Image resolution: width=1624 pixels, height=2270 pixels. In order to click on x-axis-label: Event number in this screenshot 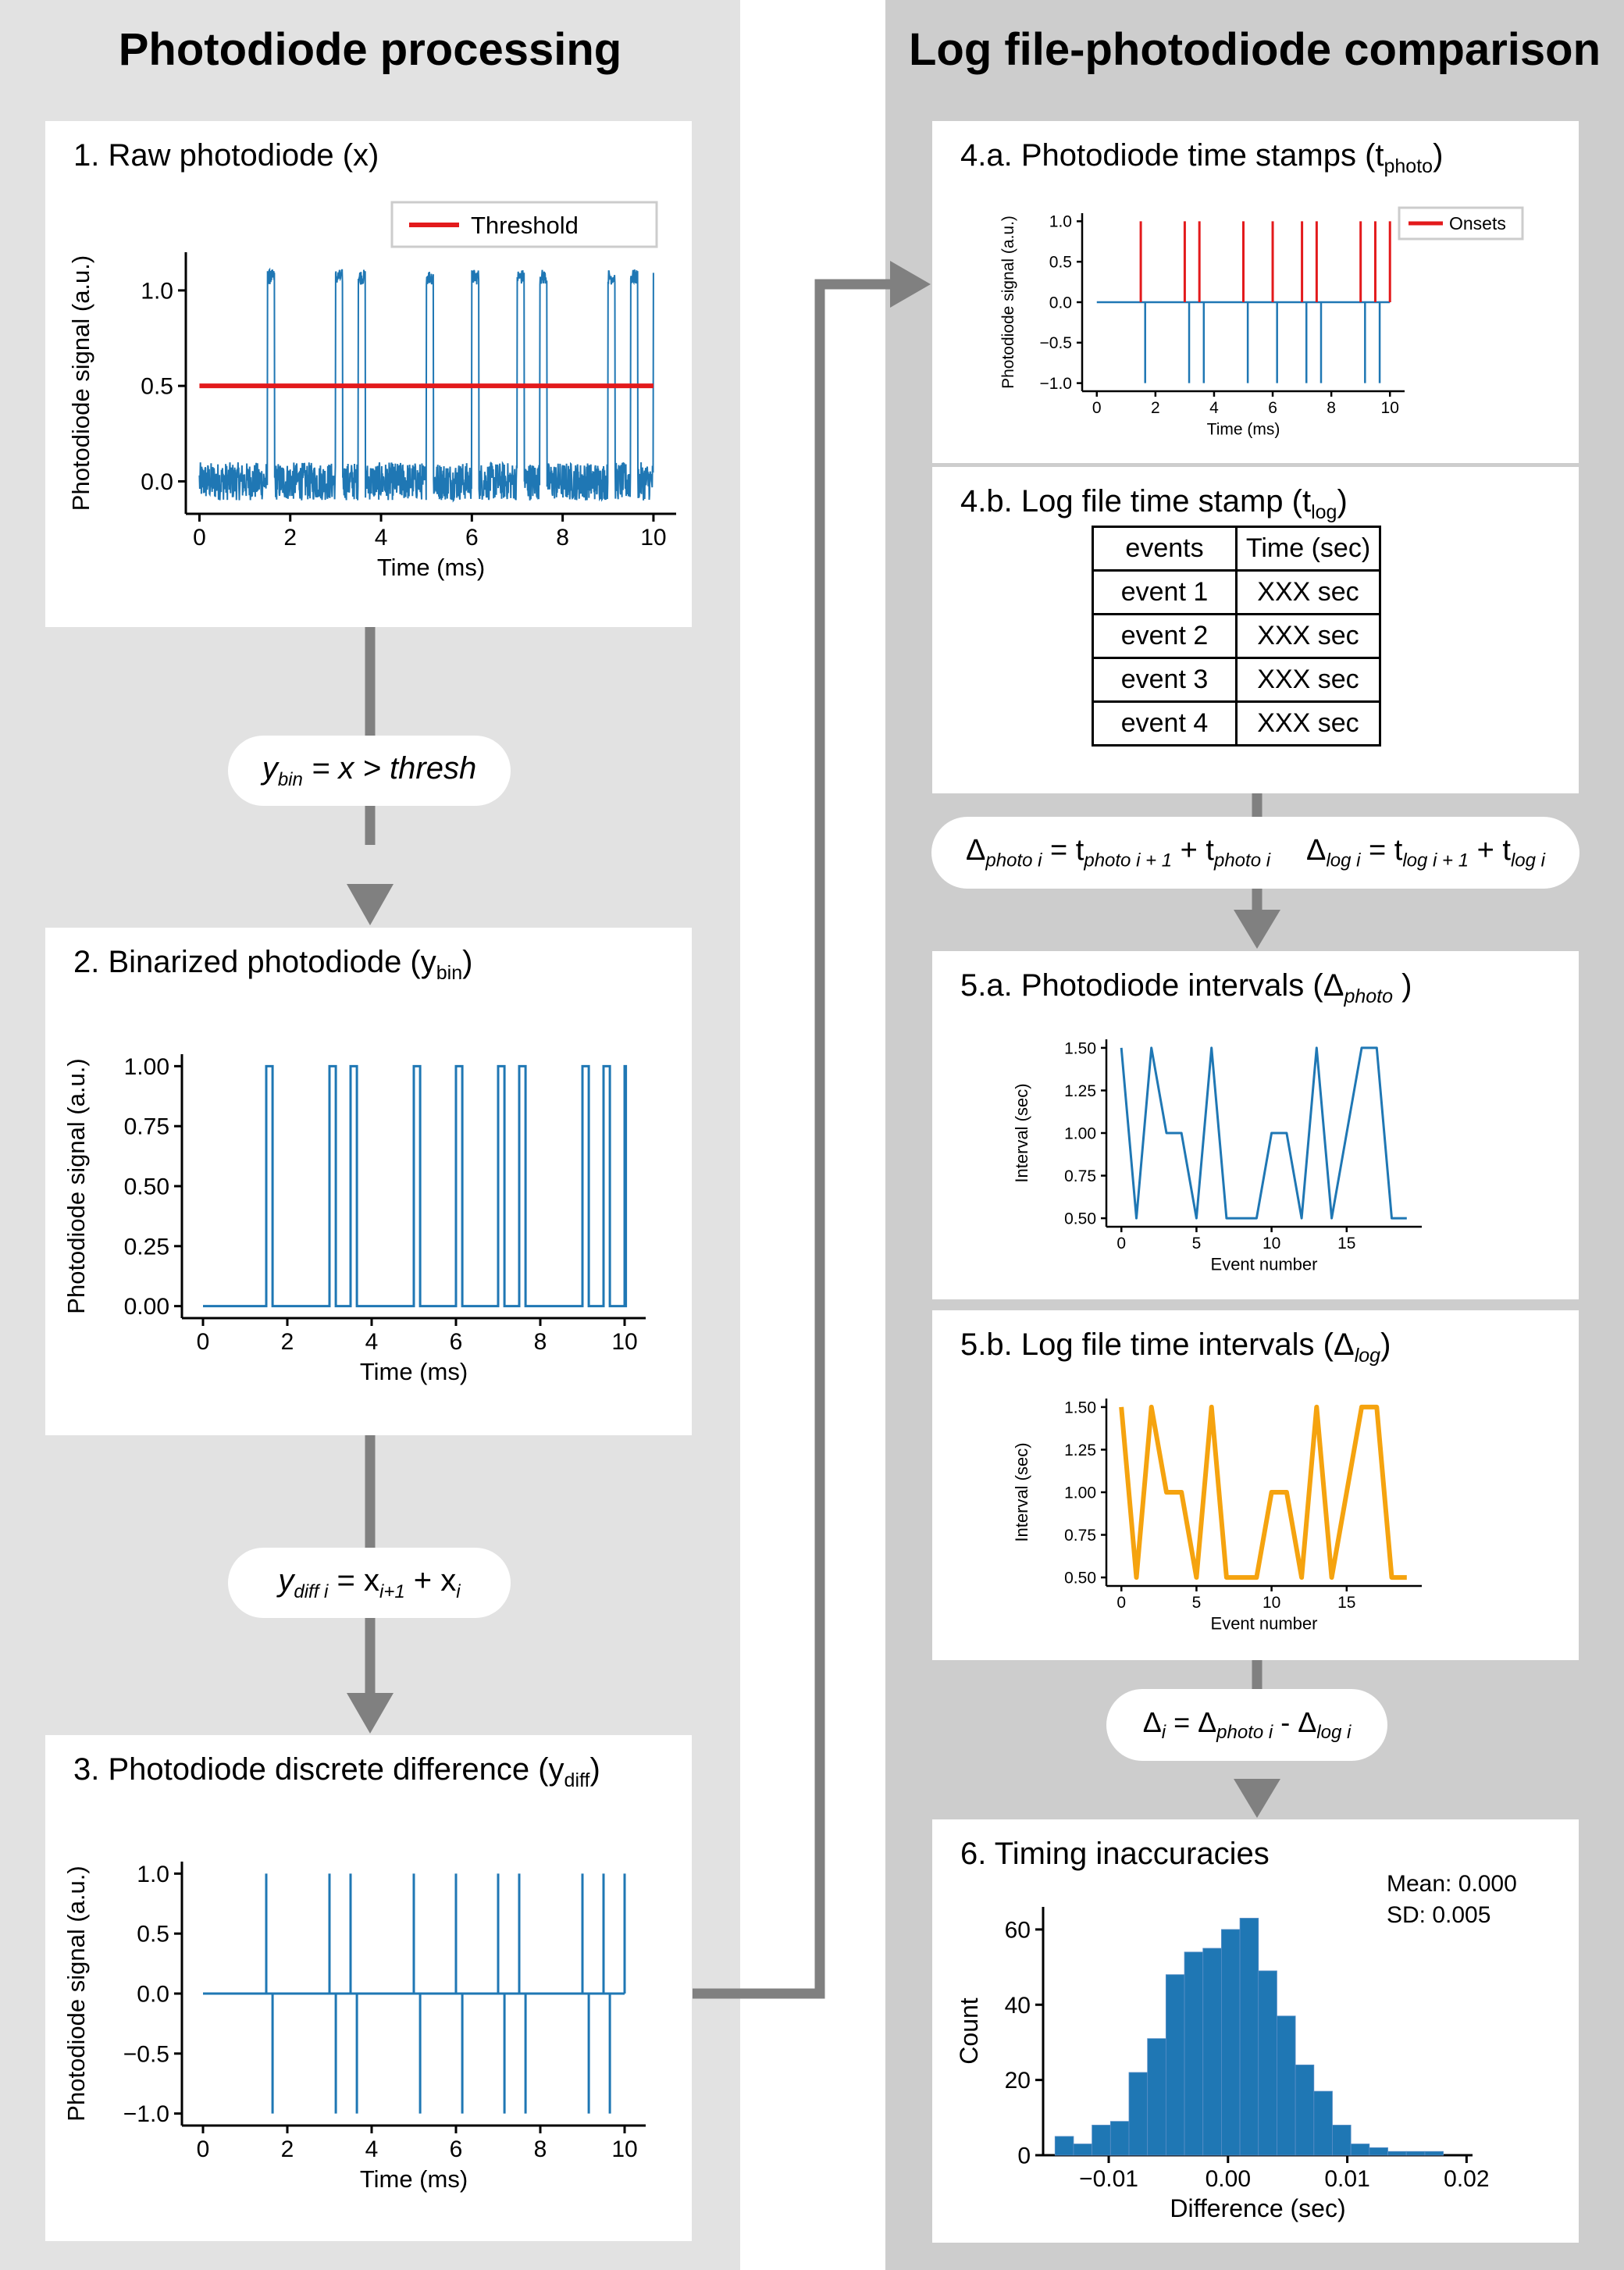, I will do `click(1264, 1264)`.